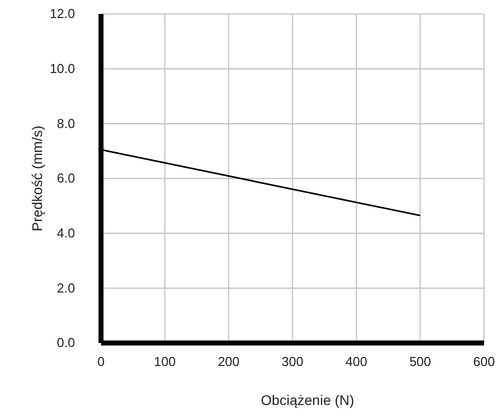  What do you see at coordinates (420, 362) in the screenshot?
I see `x-tick-label: 500` at bounding box center [420, 362].